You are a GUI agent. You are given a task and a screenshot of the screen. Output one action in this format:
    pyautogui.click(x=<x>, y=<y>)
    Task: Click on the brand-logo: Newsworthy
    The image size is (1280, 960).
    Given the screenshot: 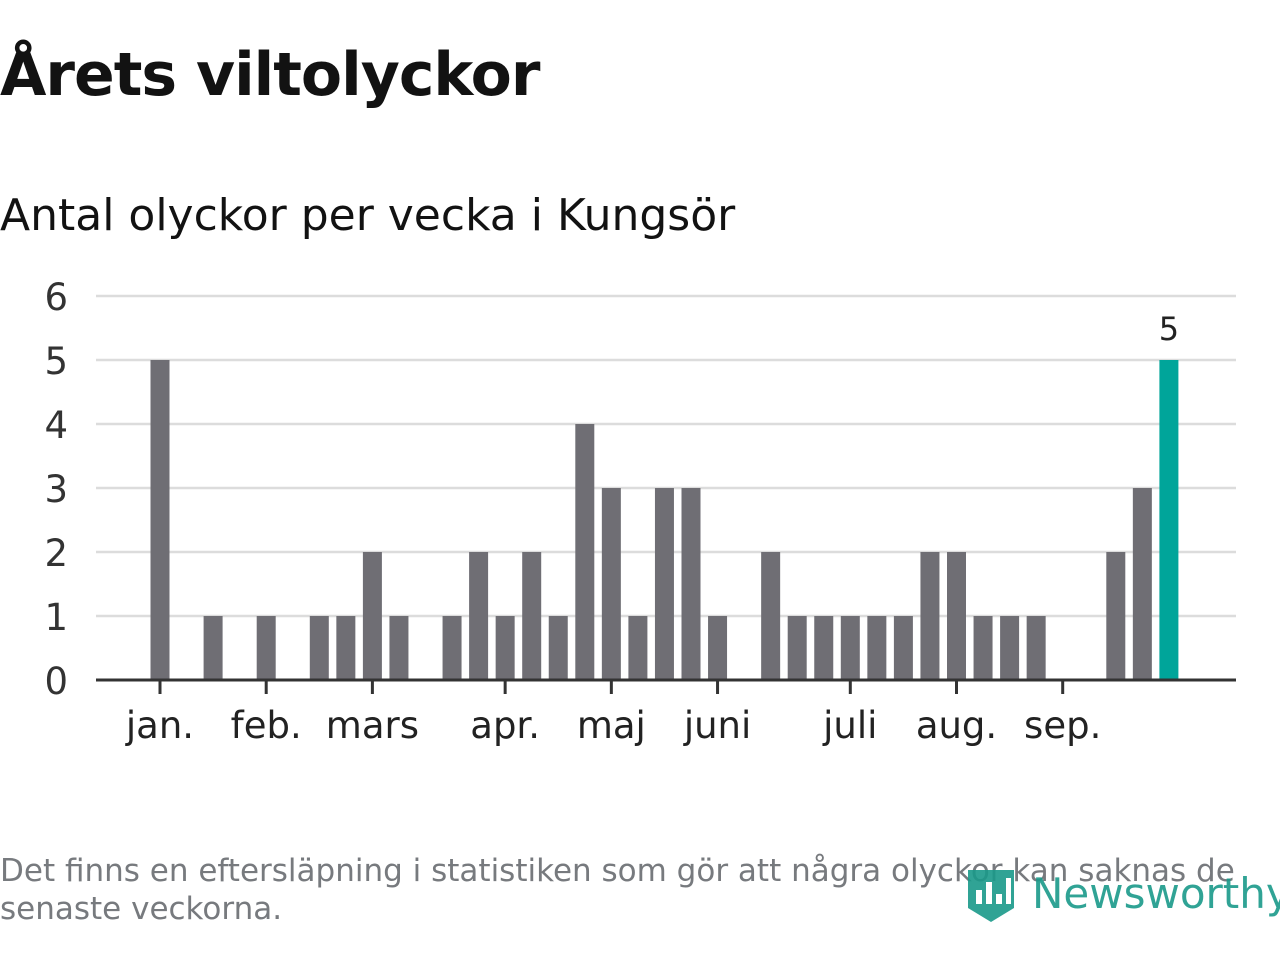 What is the action you would take?
    pyautogui.click(x=1122, y=893)
    